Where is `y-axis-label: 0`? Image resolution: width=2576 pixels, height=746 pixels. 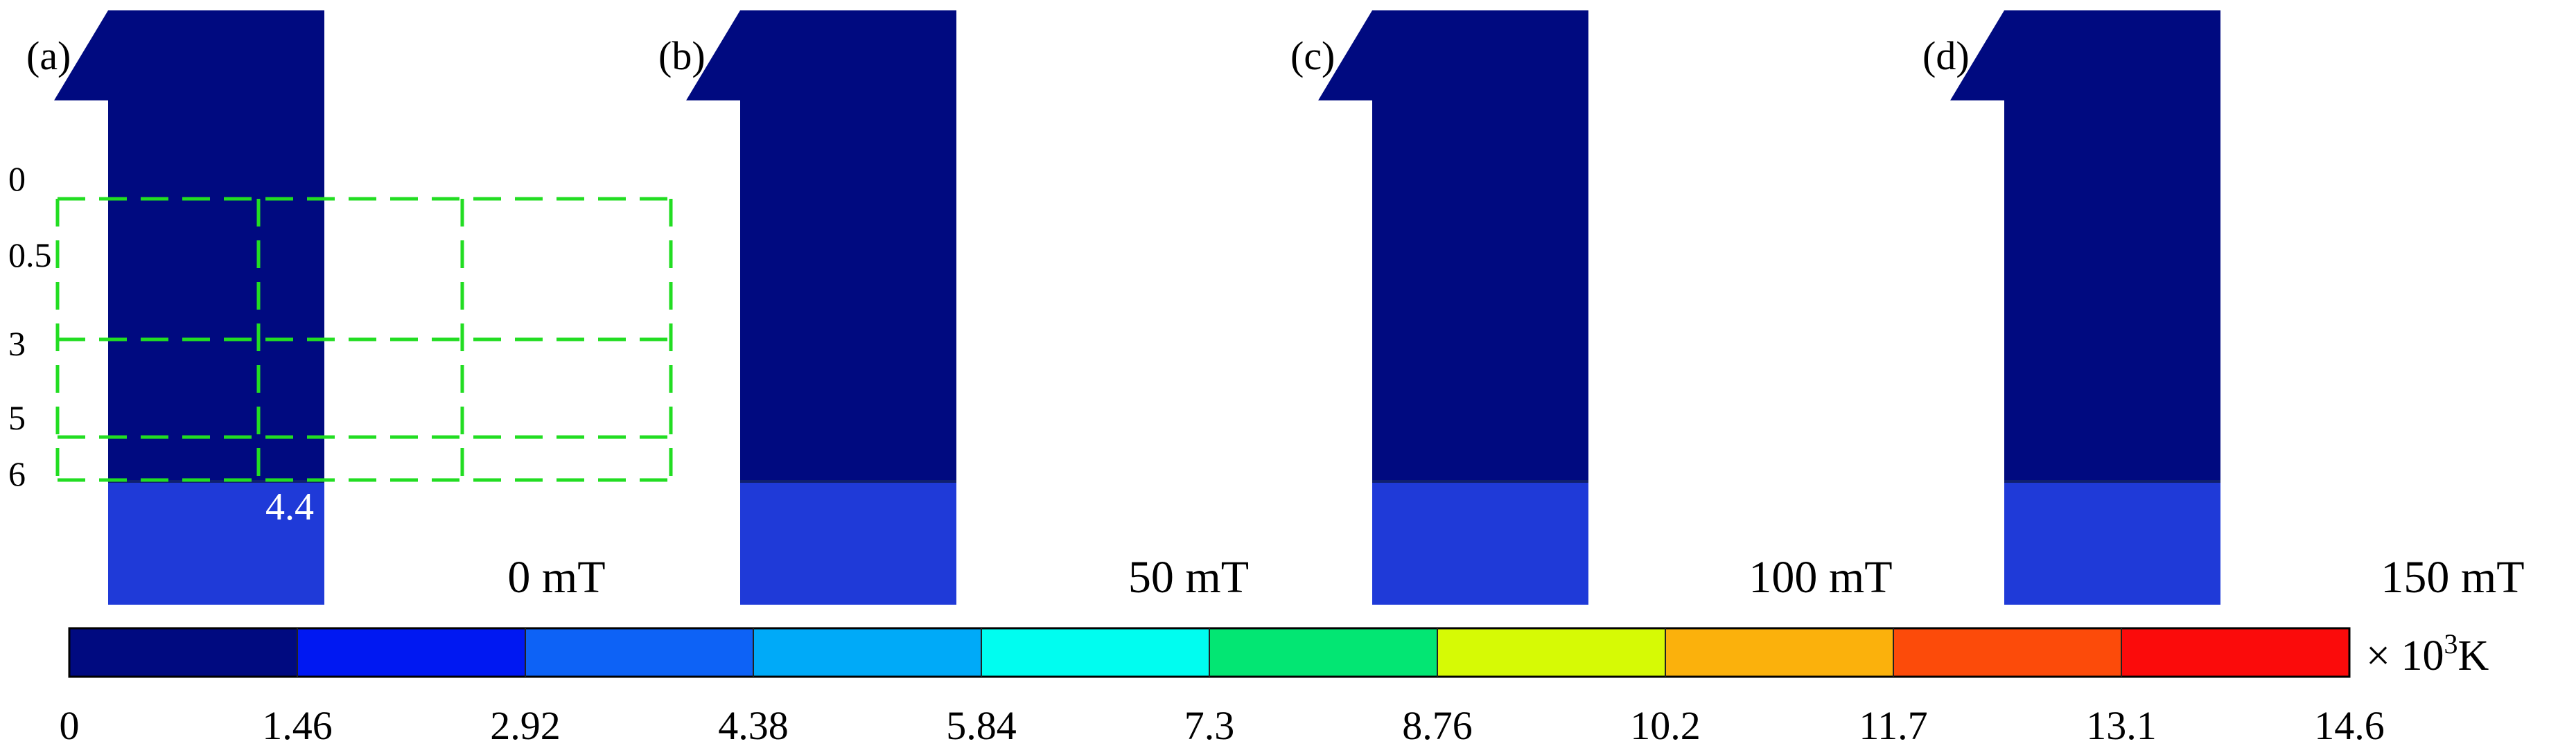 y-axis-label: 0 is located at coordinates (17, 178).